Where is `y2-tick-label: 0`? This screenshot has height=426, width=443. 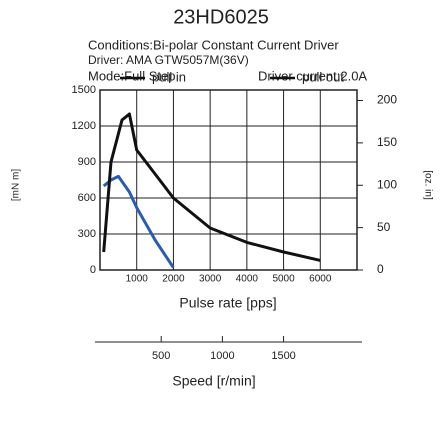
y2-tick-label: 0 is located at coordinates (380, 269).